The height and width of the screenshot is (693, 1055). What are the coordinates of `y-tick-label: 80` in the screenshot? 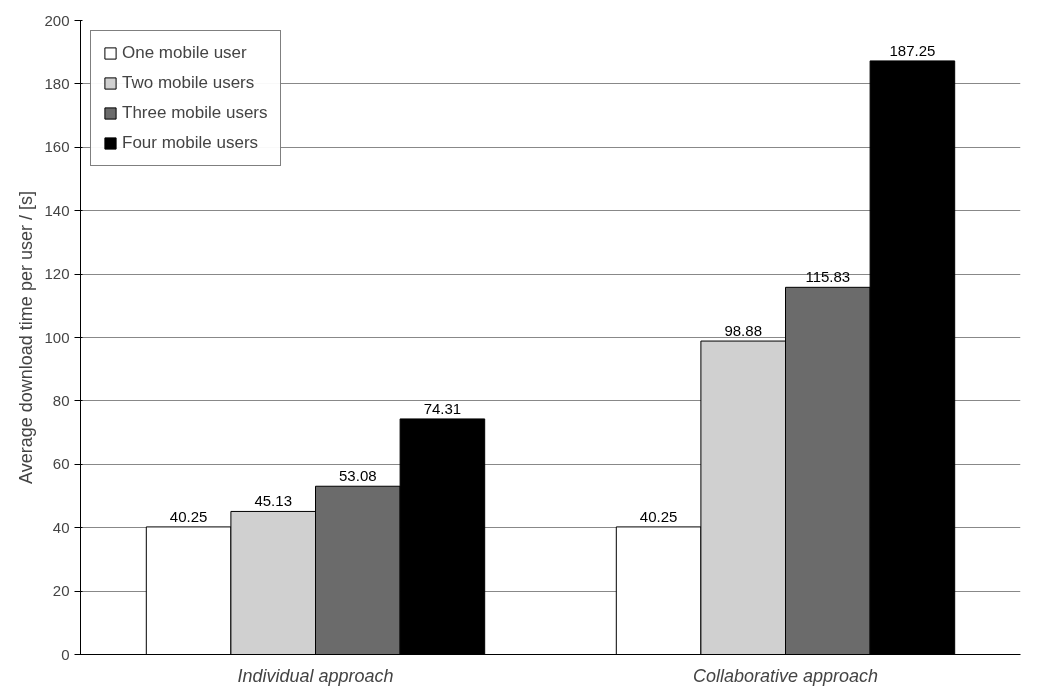 It's located at (61, 400).